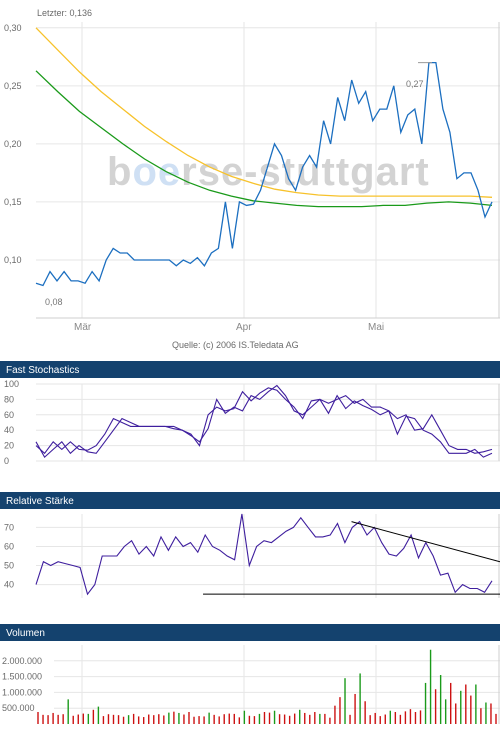 Image resolution: width=500 pixels, height=735 pixels. I want to click on rsi-y-axis: 70 60 50 40, so click(9, 555).